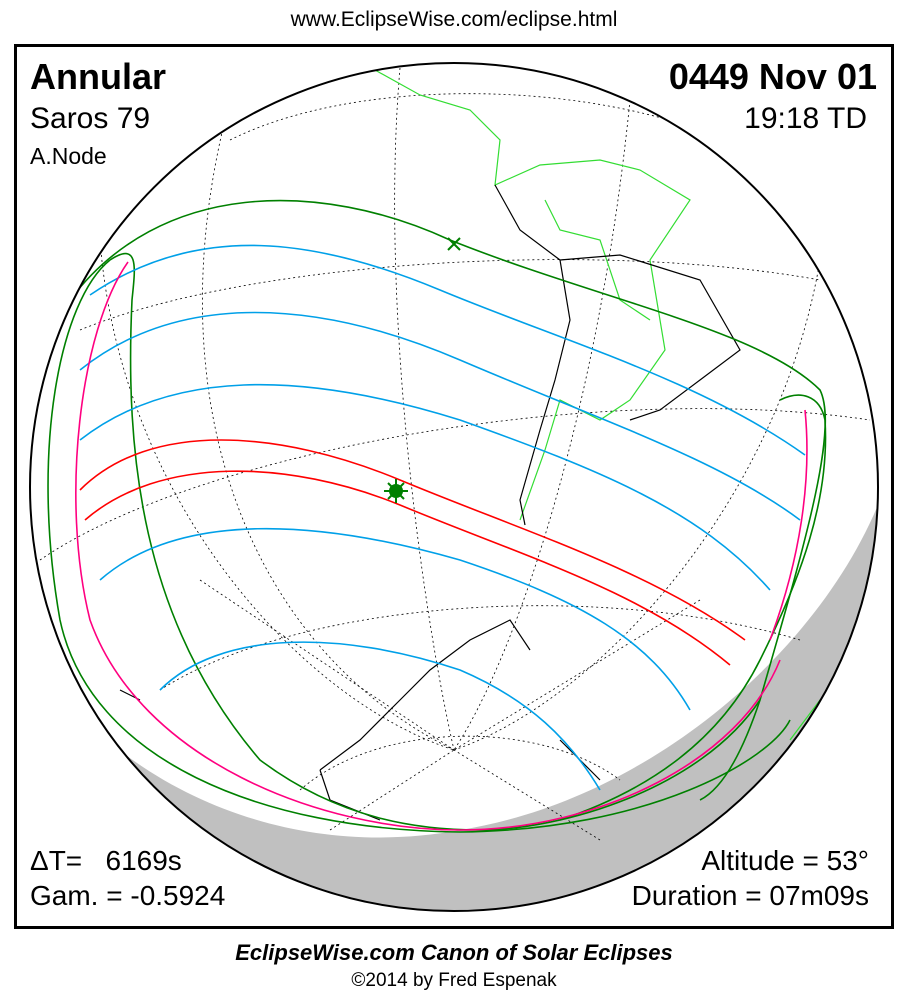  I want to click on node: A.Node, so click(68, 156).